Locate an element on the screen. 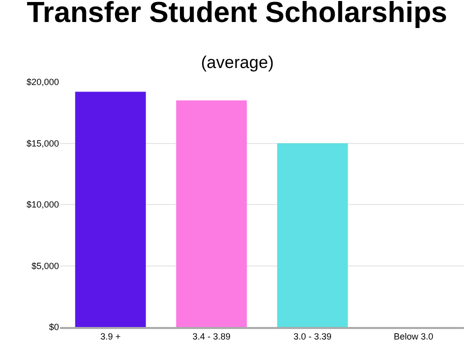  x-tick-label: 3.4 - 3.89 is located at coordinates (211, 337).